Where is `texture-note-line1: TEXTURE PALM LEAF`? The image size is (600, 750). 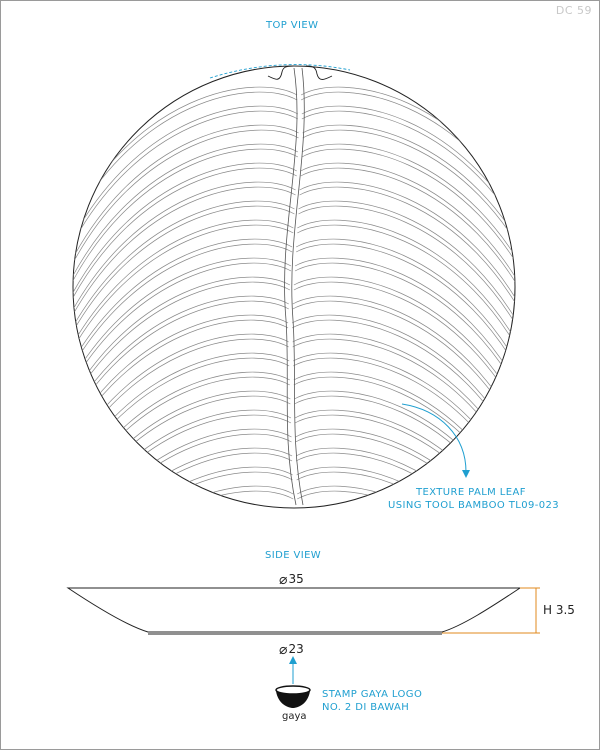
texture-note-line1: TEXTURE PALM LEAF is located at coordinates (471, 492).